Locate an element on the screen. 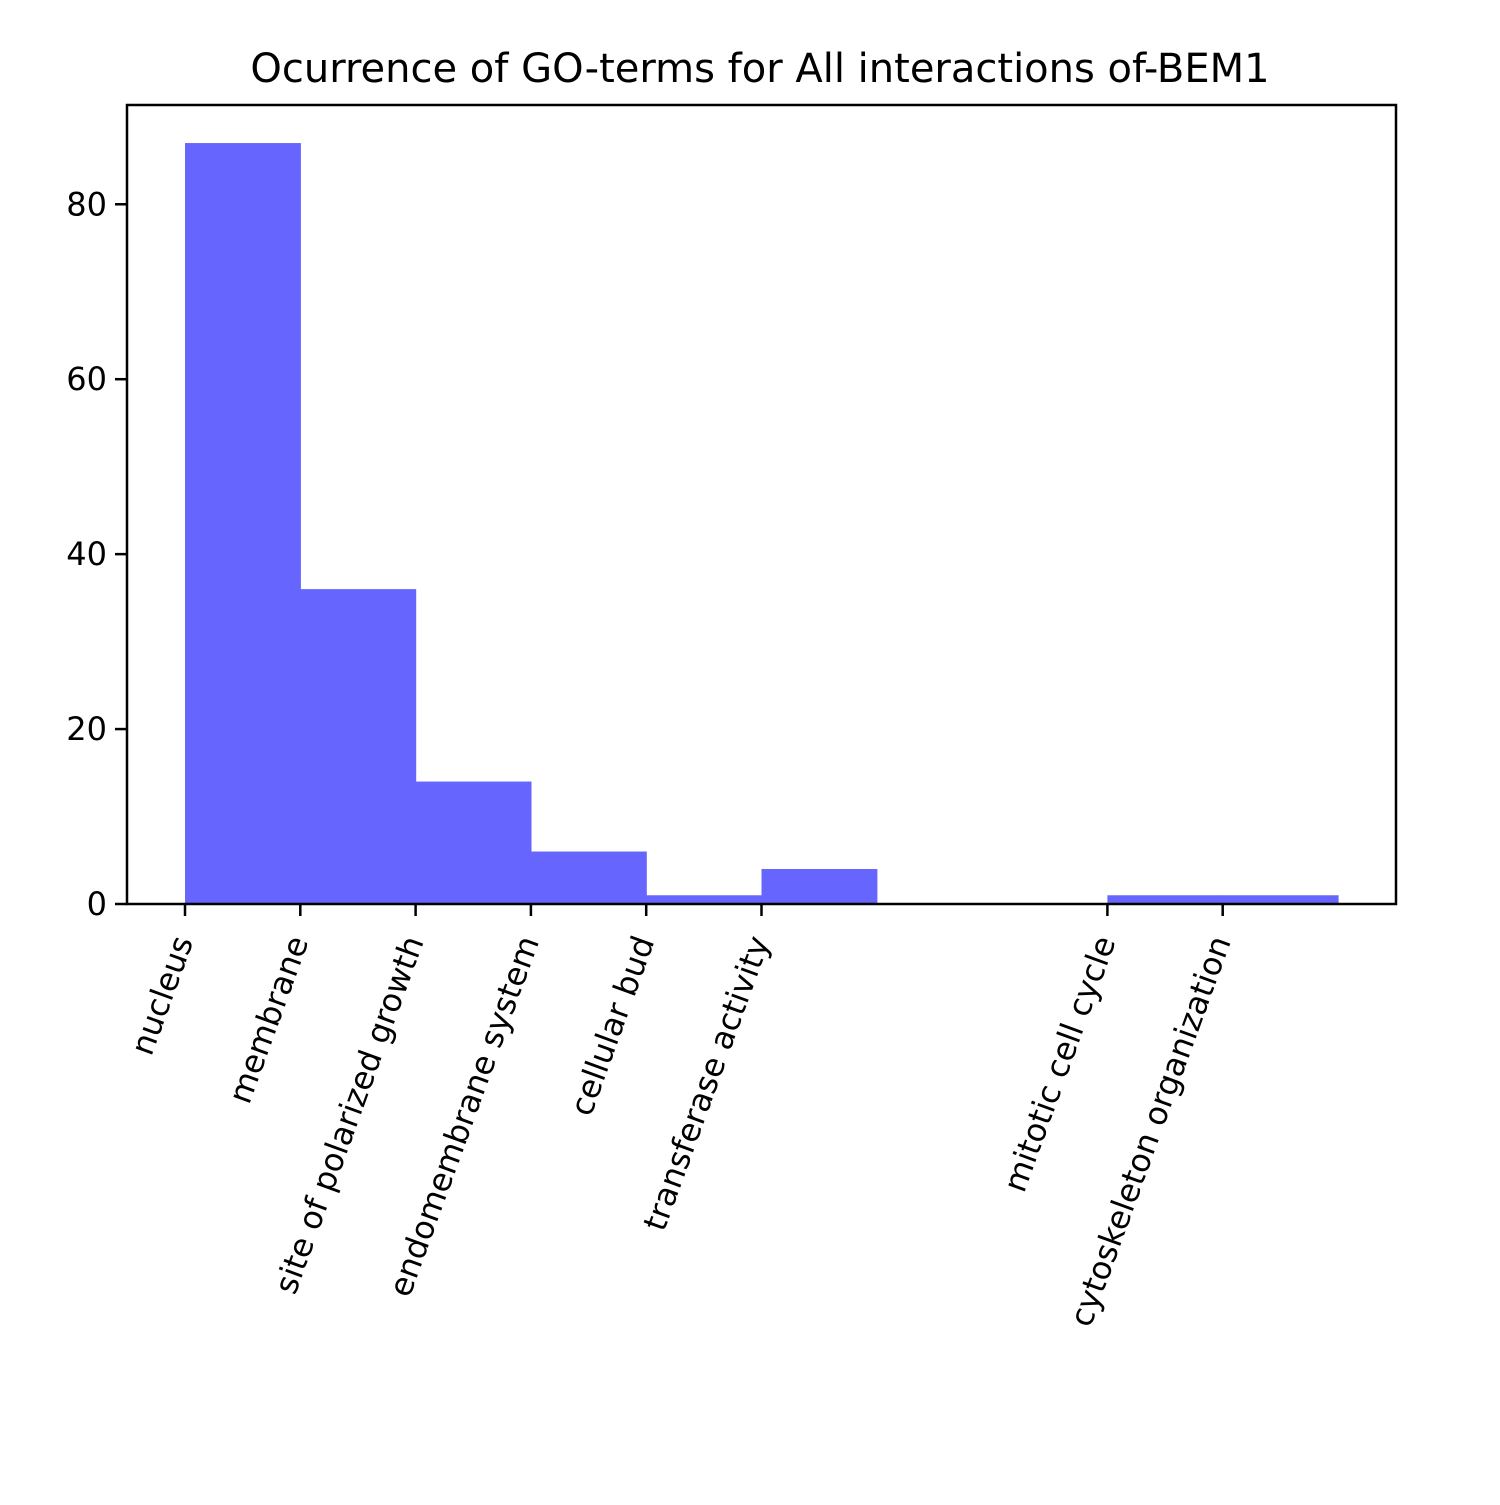  bar-nucleus is located at coordinates (243, 524).